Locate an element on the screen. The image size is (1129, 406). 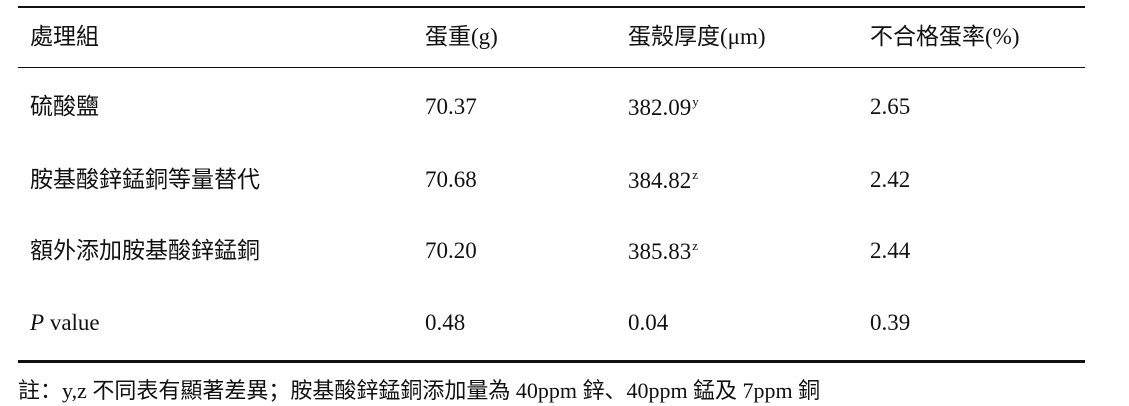
cell-text: 2.42 is located at coordinates (890, 179).